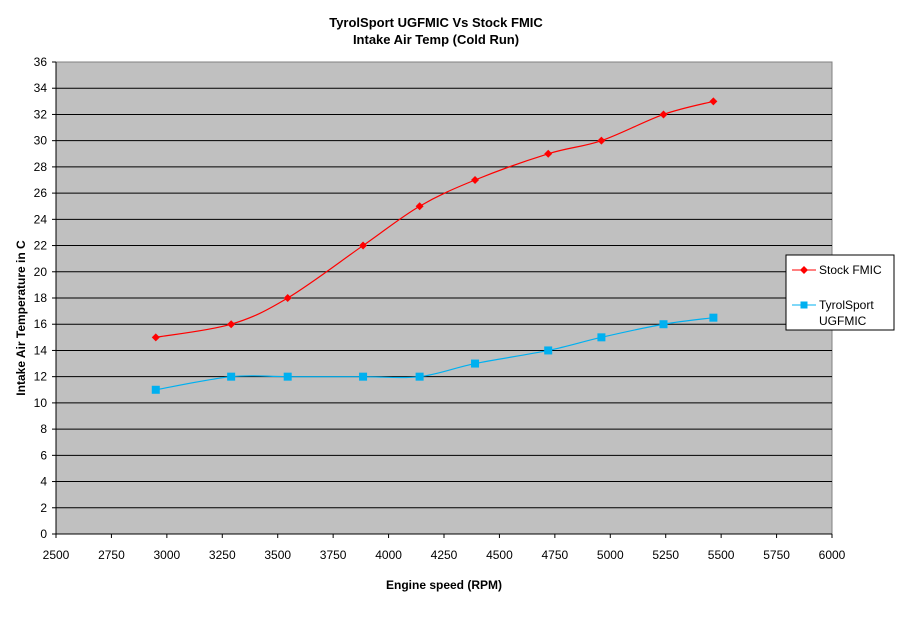 The image size is (903, 618). What do you see at coordinates (776, 555) in the screenshot?
I see `x-tick-label: 5750` at bounding box center [776, 555].